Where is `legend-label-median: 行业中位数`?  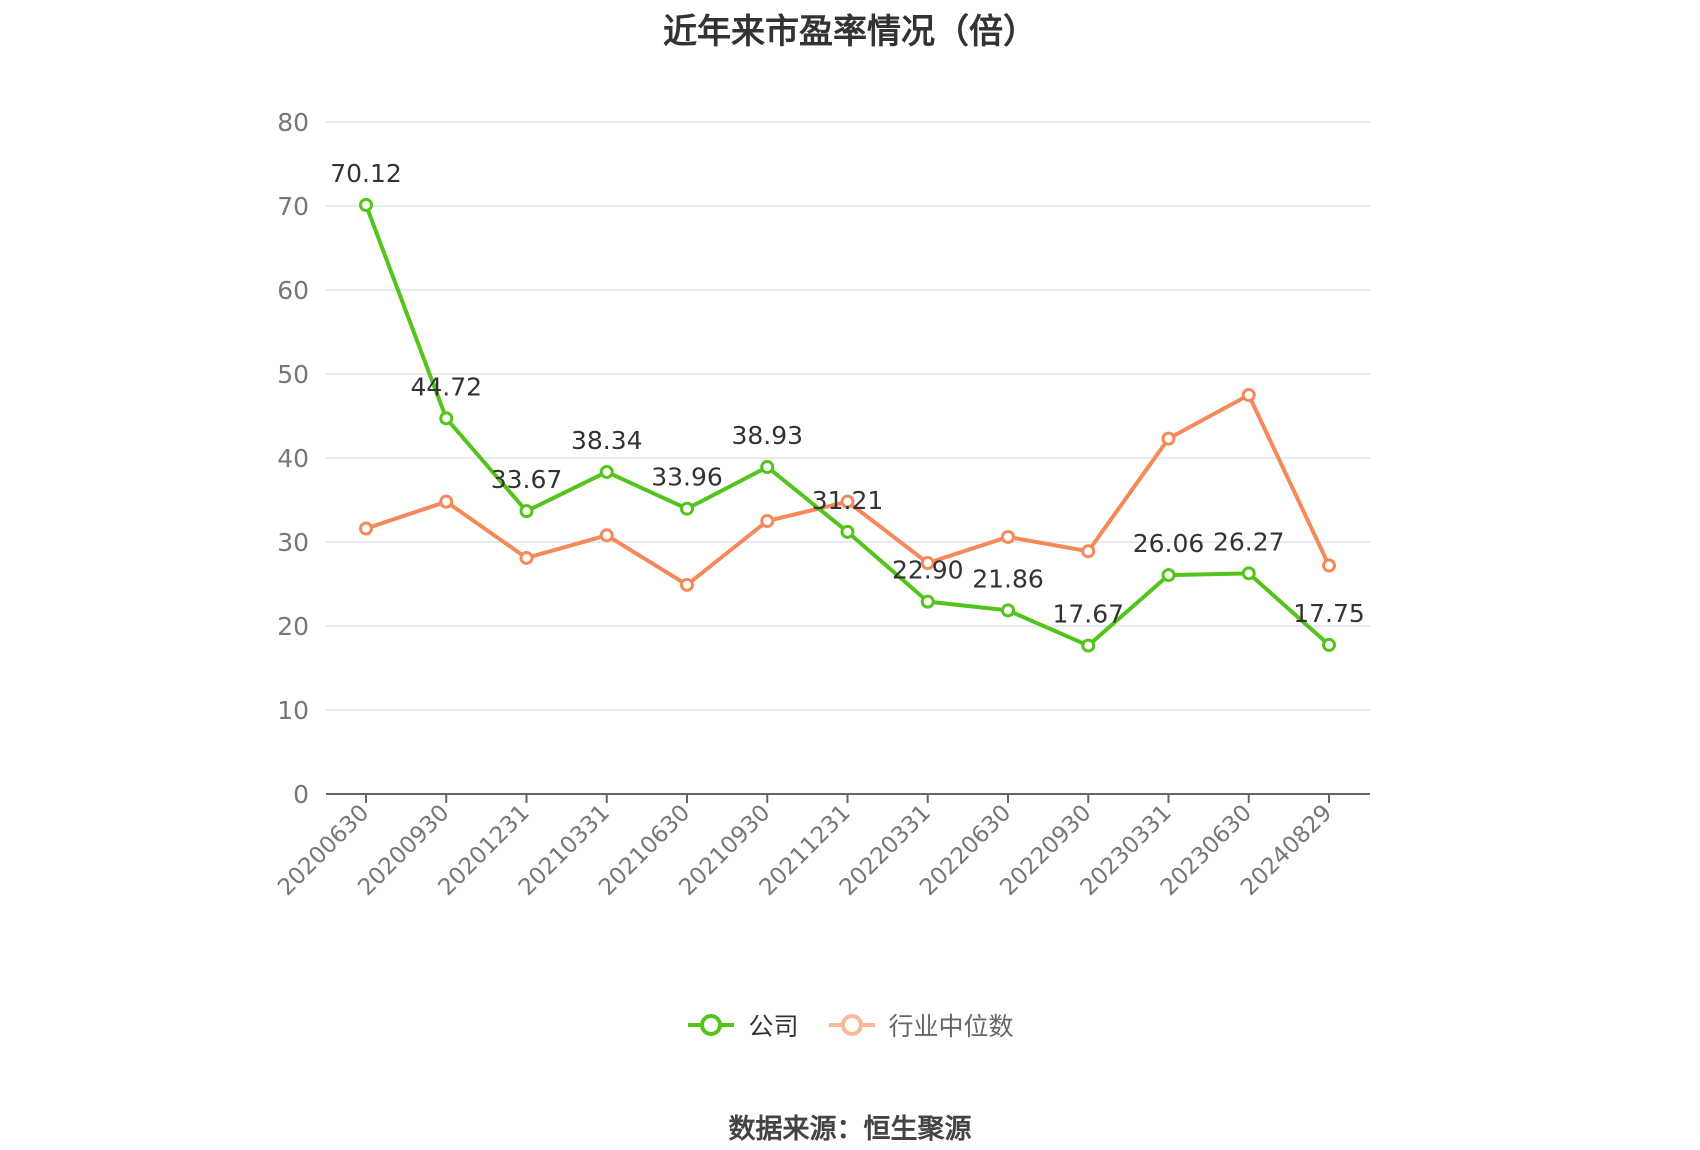 legend-label-median: 行业中位数 is located at coordinates (951, 1026).